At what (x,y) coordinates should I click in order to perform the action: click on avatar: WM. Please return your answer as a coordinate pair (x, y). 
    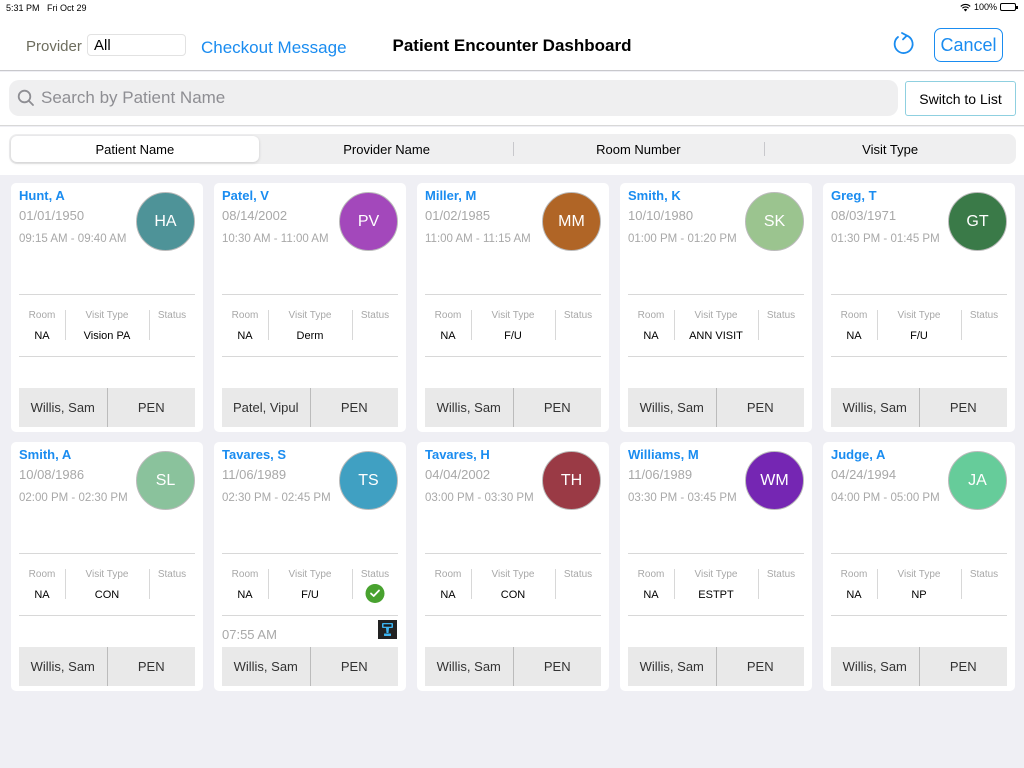
    Looking at the image, I should click on (774, 480).